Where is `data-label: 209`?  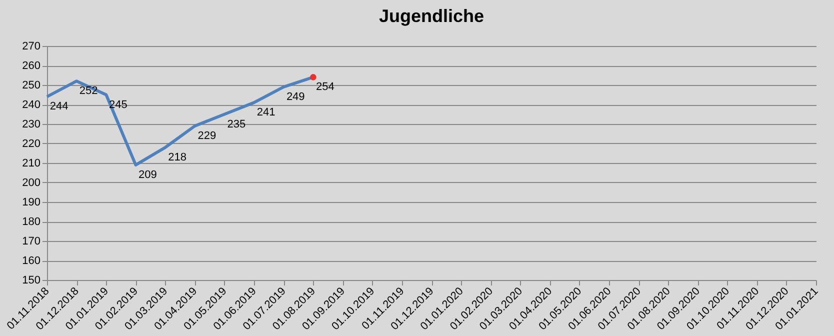 data-label: 209 is located at coordinates (147, 174).